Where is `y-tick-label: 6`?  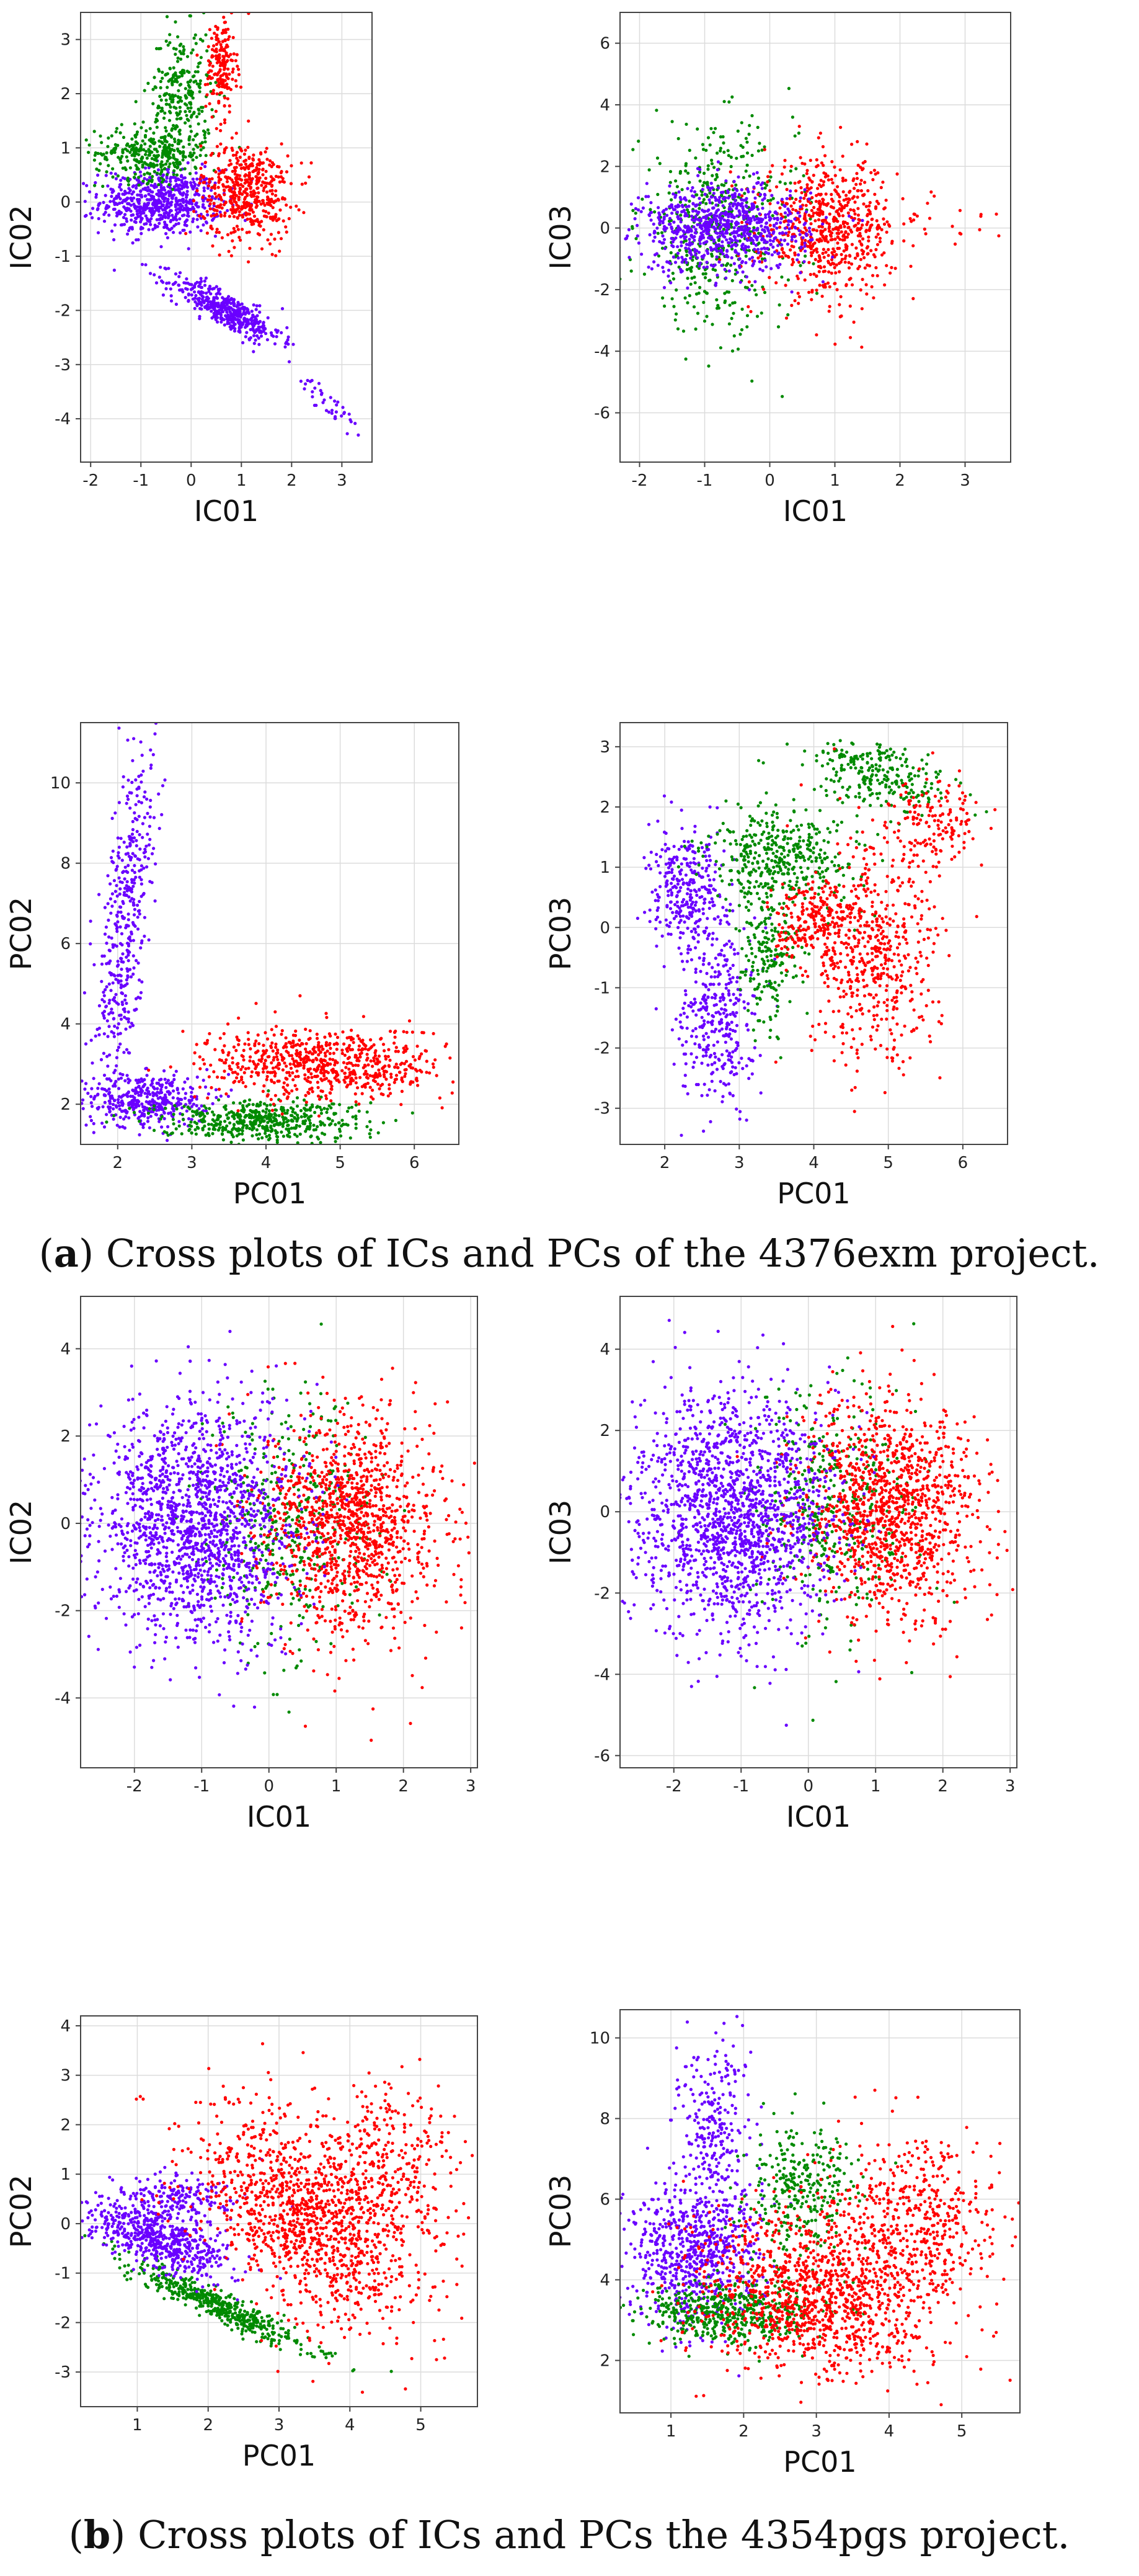 y-tick-label: 6 is located at coordinates (605, 44).